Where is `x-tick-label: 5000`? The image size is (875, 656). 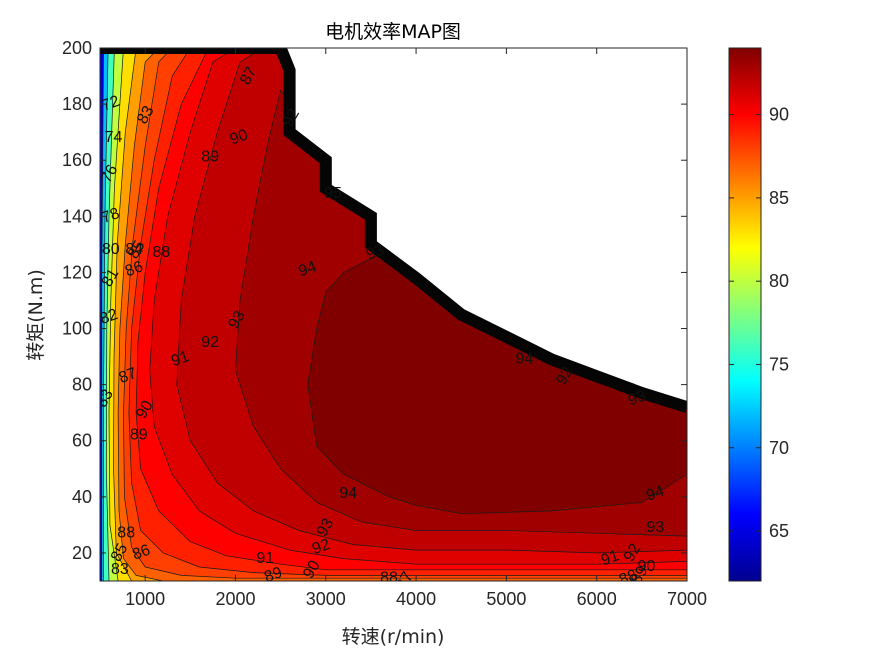 x-tick-label: 5000 is located at coordinates (506, 599).